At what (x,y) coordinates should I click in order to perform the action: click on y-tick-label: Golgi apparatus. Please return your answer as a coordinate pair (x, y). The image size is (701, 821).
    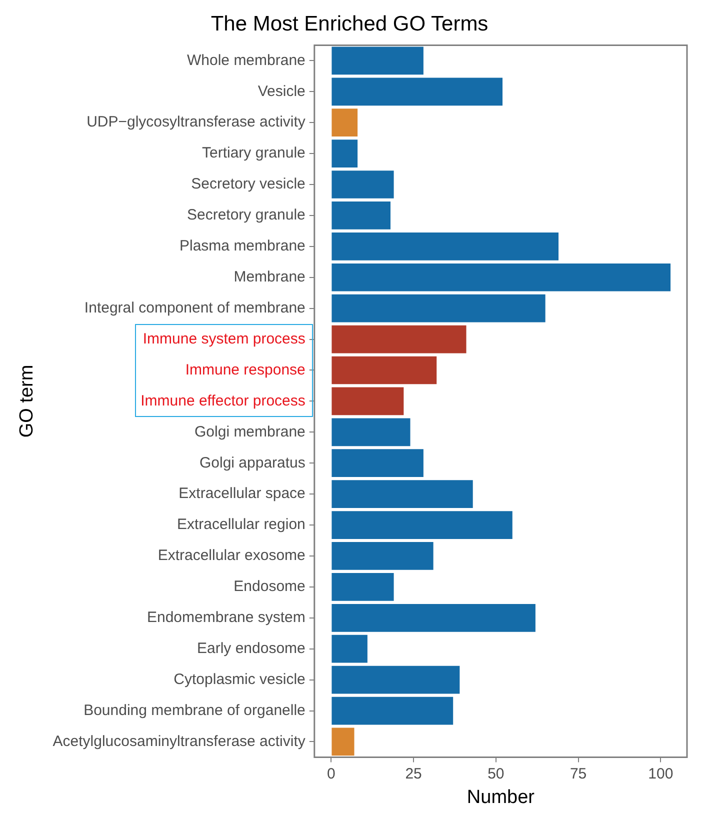
    Looking at the image, I should click on (252, 463).